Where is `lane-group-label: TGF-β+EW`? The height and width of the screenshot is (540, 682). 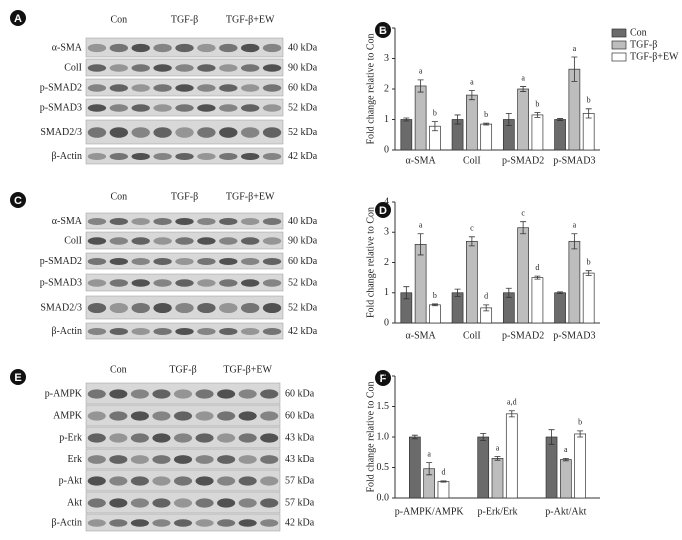
lane-group-label: TGF-β+EW is located at coordinates (247, 369).